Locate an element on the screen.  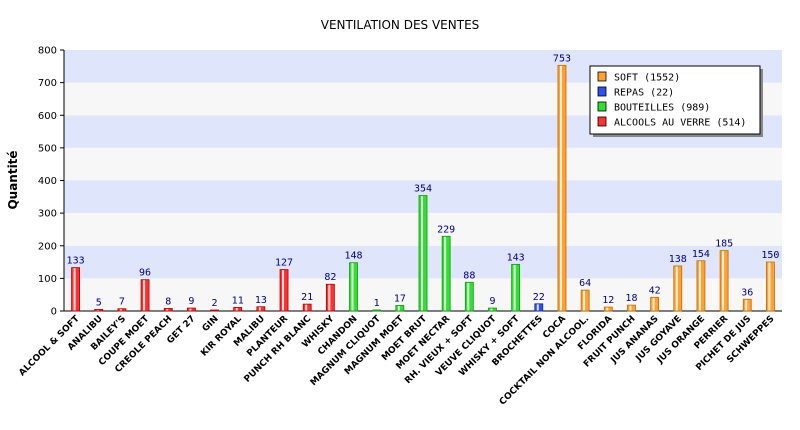
data-label: 185 is located at coordinates (724, 244).